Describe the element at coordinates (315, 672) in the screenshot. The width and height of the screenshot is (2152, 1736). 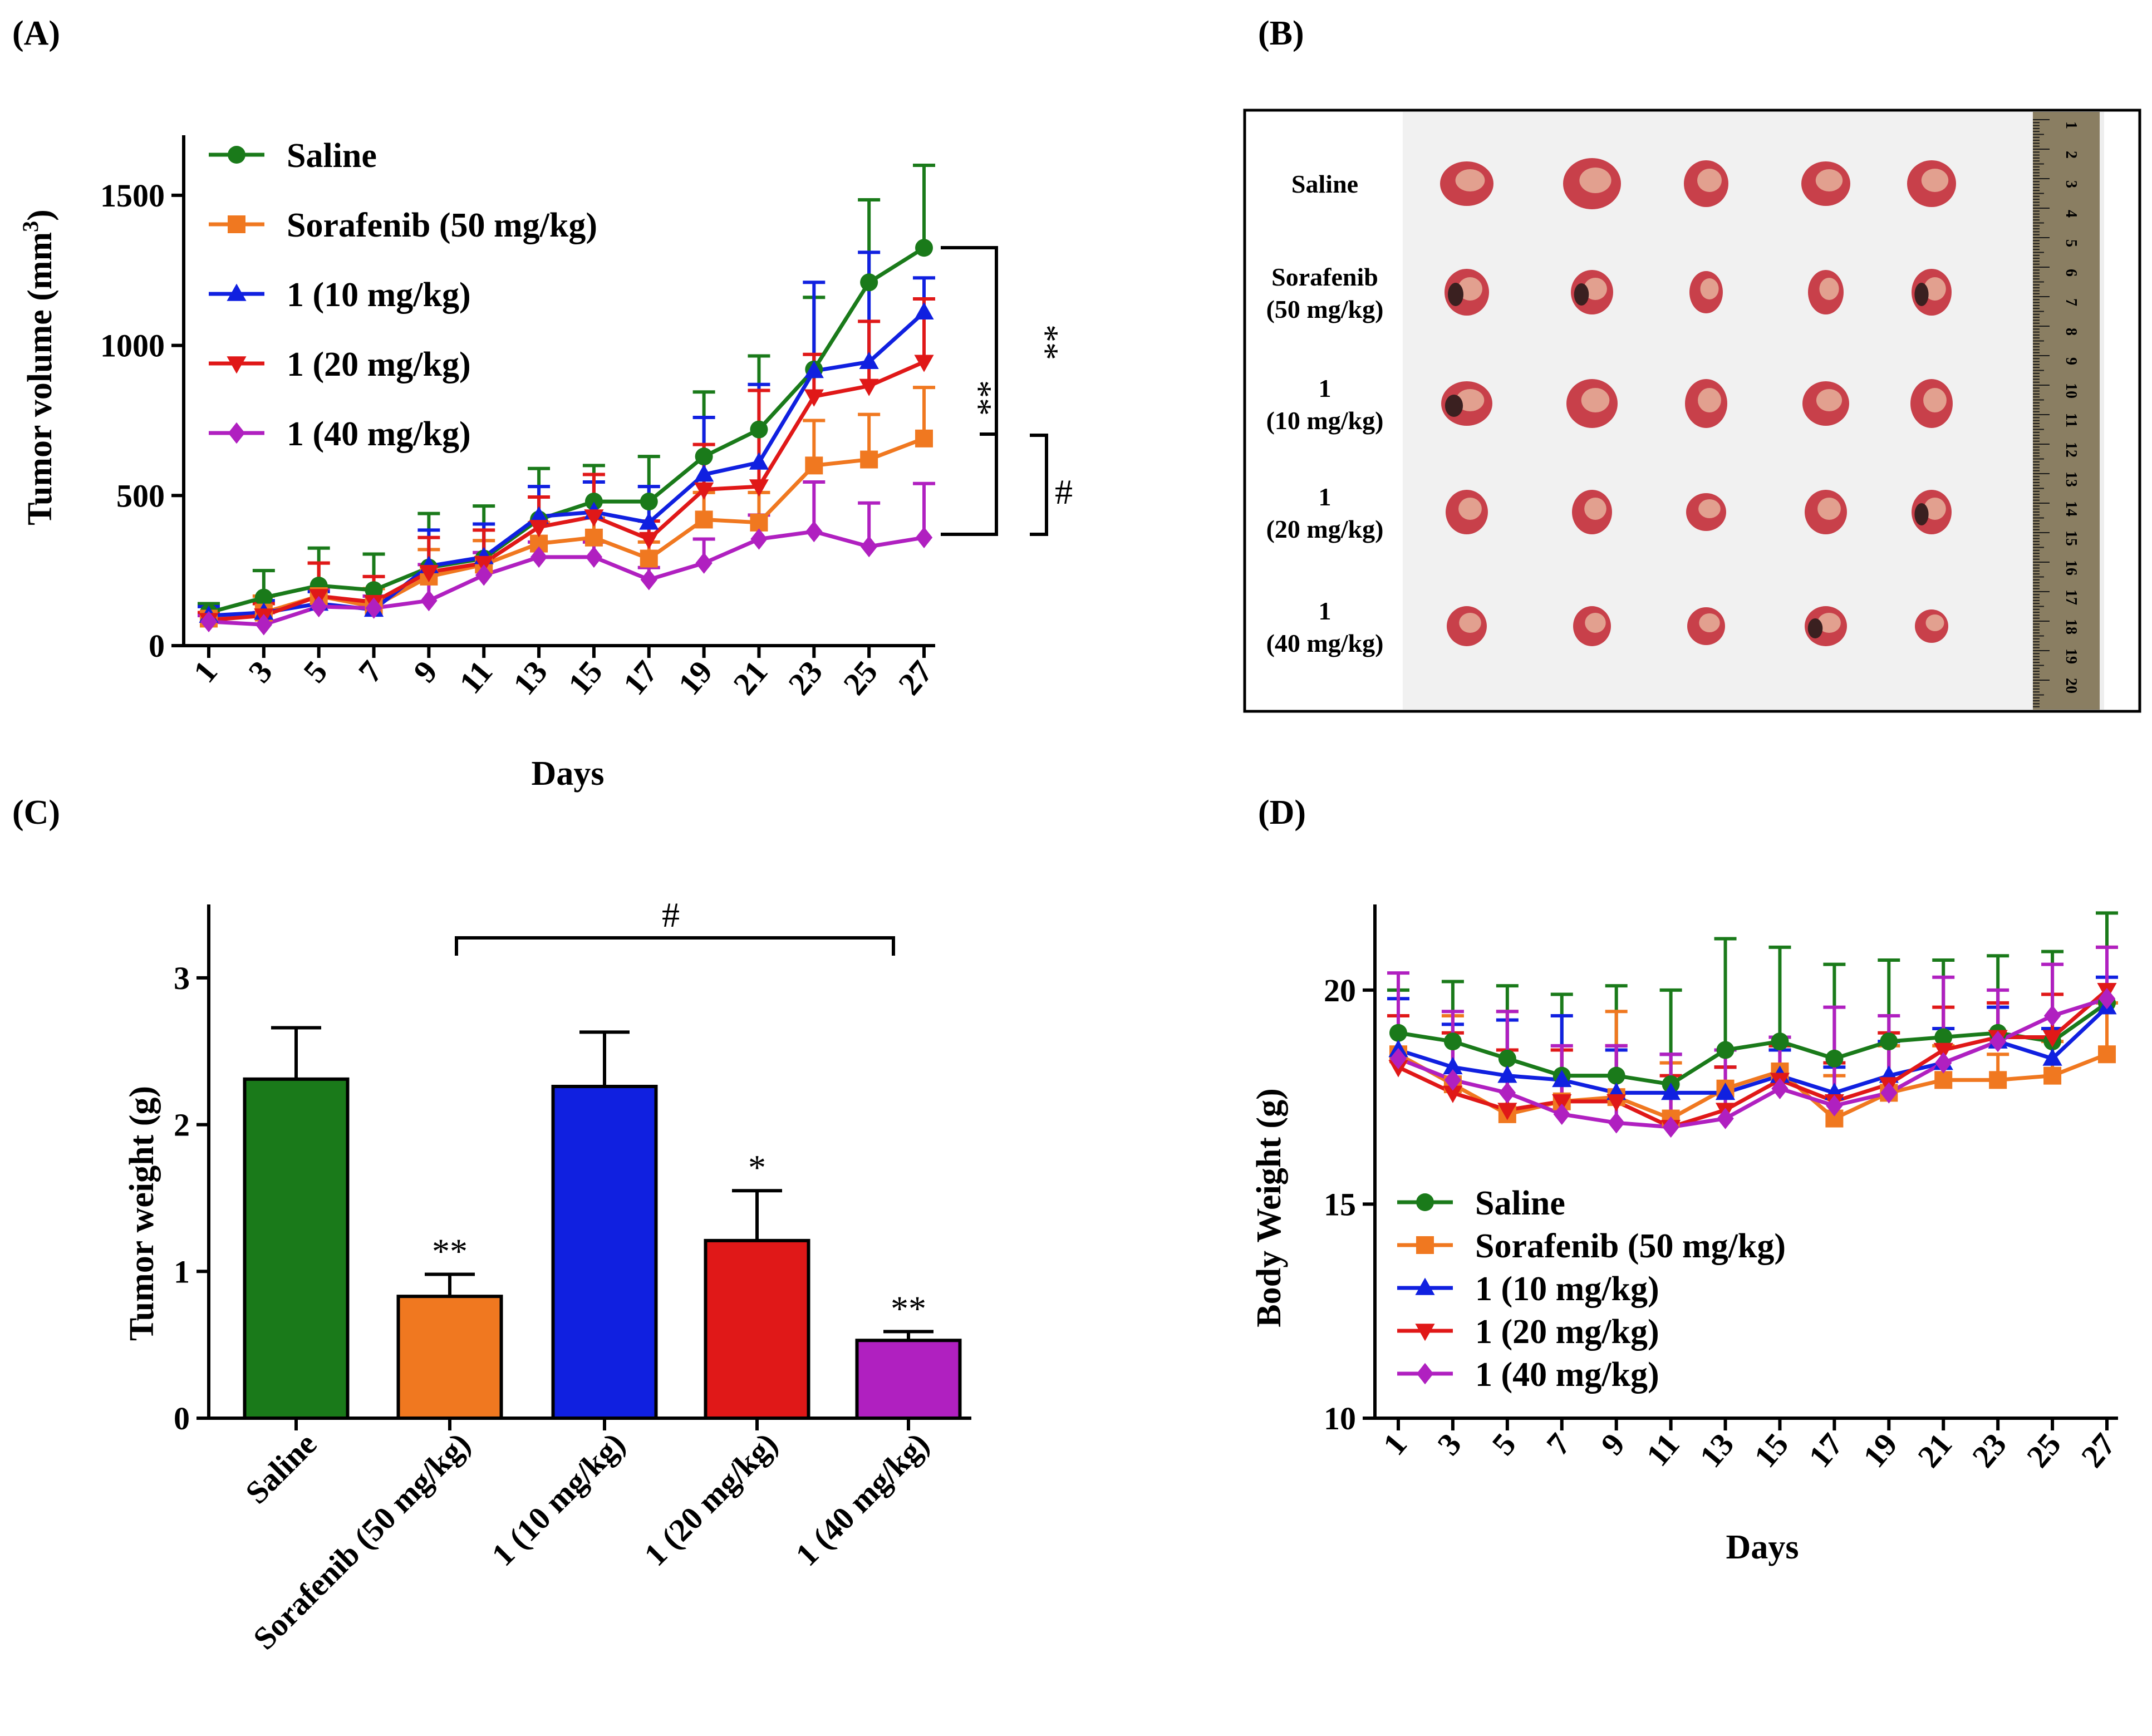
I see `x-tick-label: 5` at that location.